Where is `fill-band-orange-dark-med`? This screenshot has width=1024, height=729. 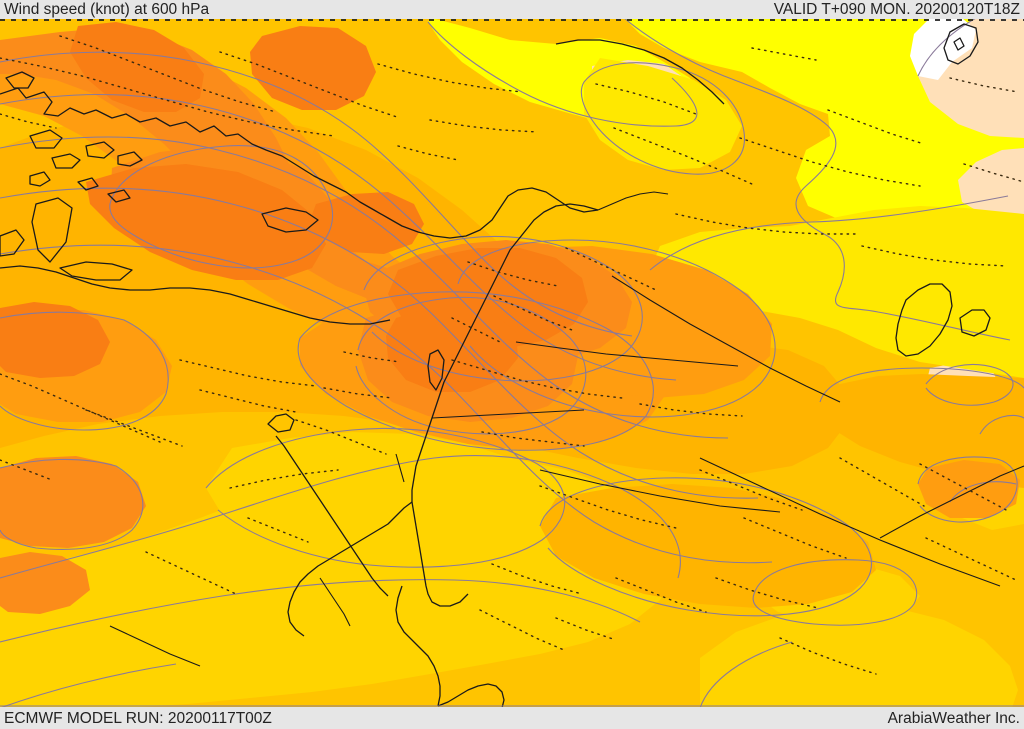
fill-band-orange-dark-med is located at coordinates (206, 222).